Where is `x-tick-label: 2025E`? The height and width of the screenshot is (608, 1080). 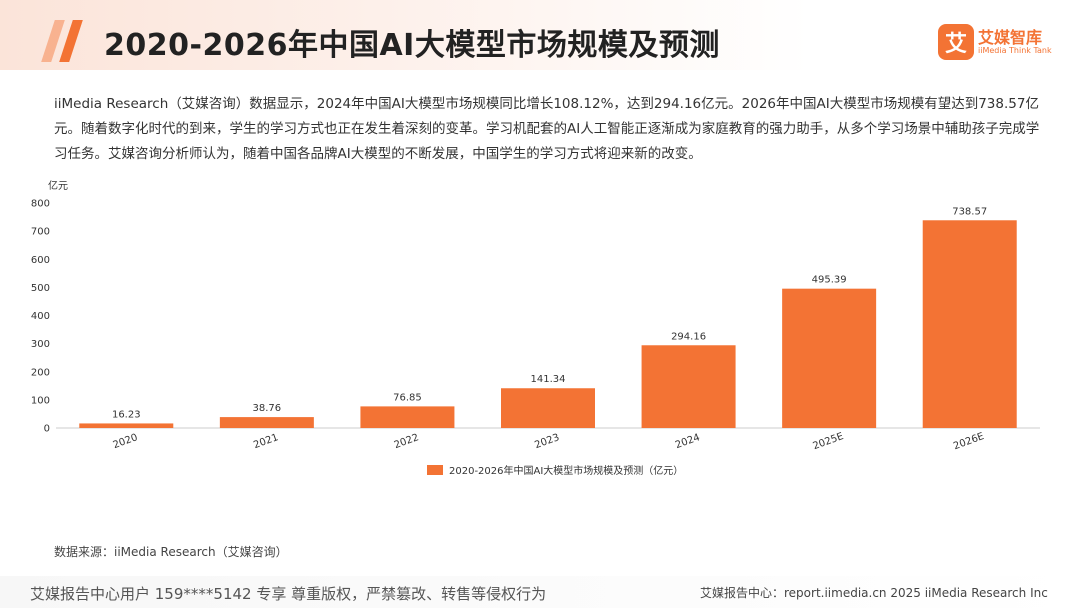 x-tick-label: 2025E is located at coordinates (828, 441).